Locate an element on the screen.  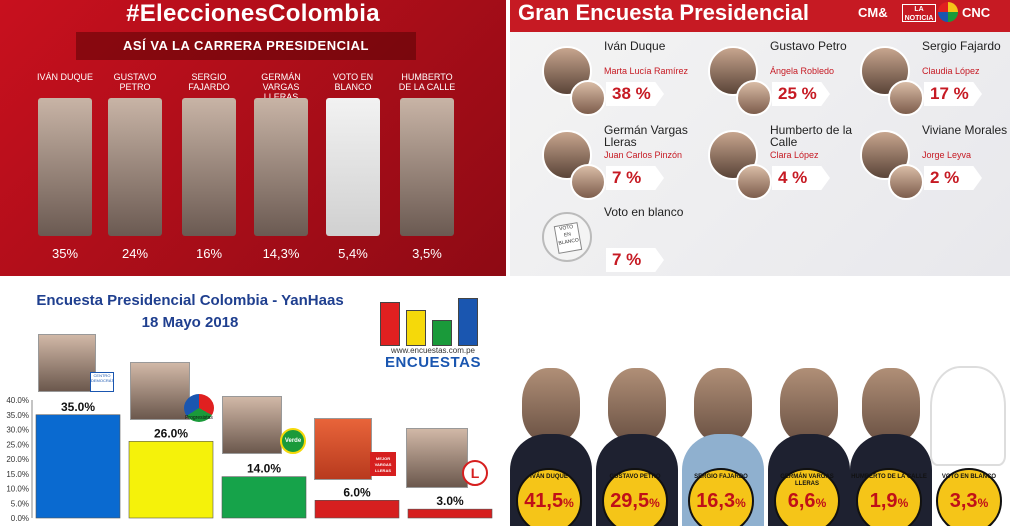
candidate-card: VOTO EN BLANCO 5,4% is located at coordinates (353, 166).